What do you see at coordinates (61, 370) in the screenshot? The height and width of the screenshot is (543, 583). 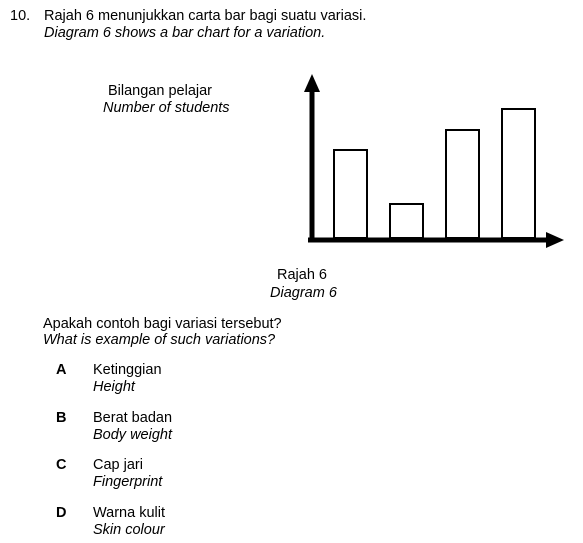 I see `option-a-letter: A` at bounding box center [61, 370].